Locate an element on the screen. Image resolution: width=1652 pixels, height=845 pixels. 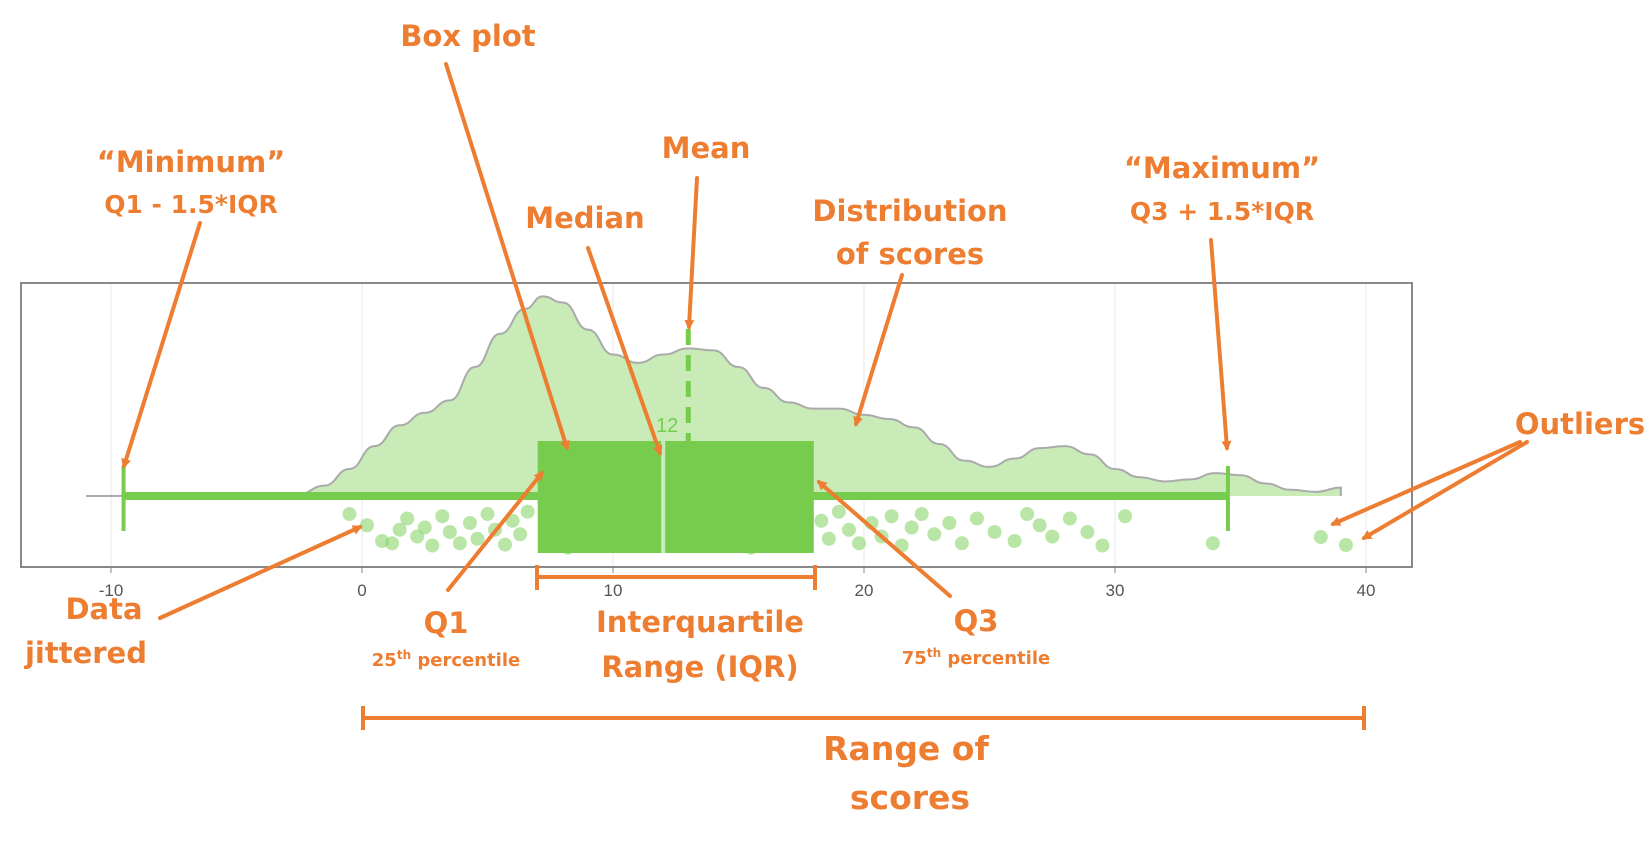
distribution-arrow is located at coordinates (878, 350).